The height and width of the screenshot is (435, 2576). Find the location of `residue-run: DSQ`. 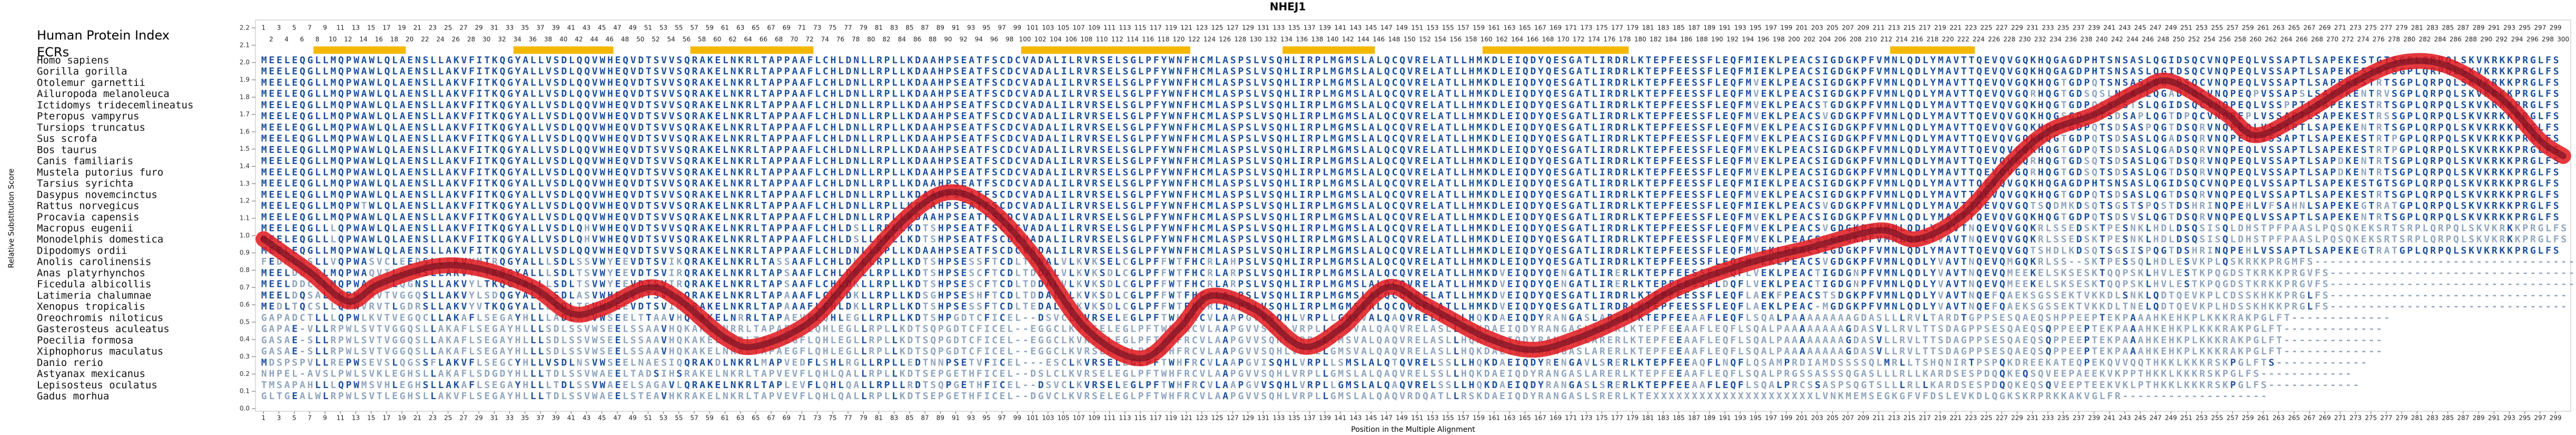

residue-run: DSQ is located at coordinates (2186, 150).